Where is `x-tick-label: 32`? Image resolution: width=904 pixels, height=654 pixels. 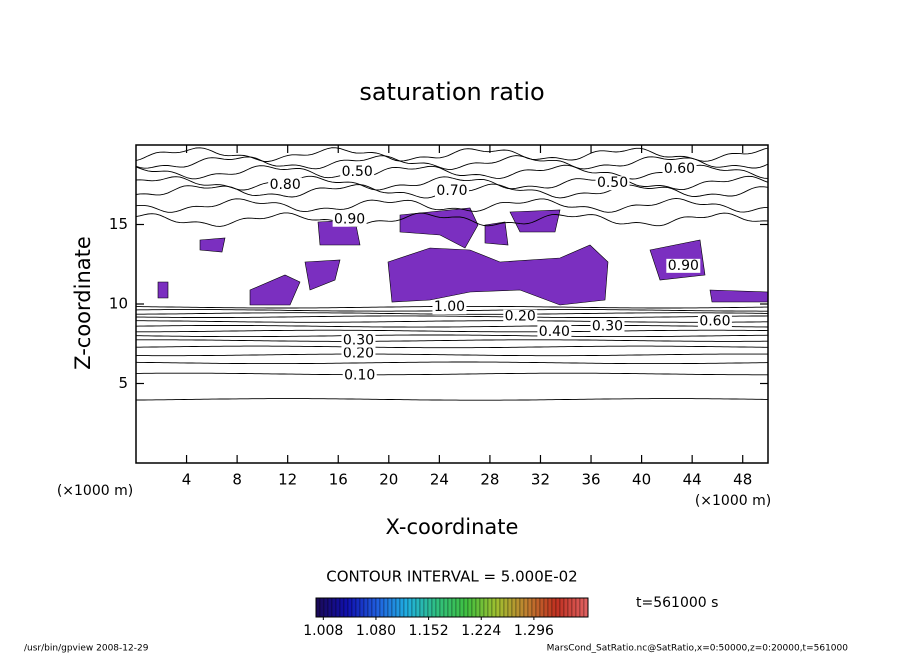
x-tick-label: 32 is located at coordinates (540, 480).